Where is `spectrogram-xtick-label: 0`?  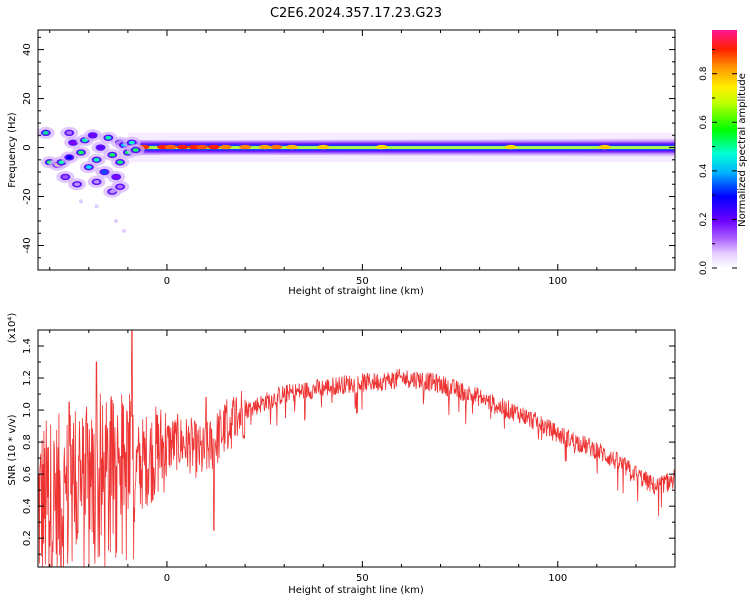
spectrogram-xtick-label: 0 is located at coordinates (167, 281).